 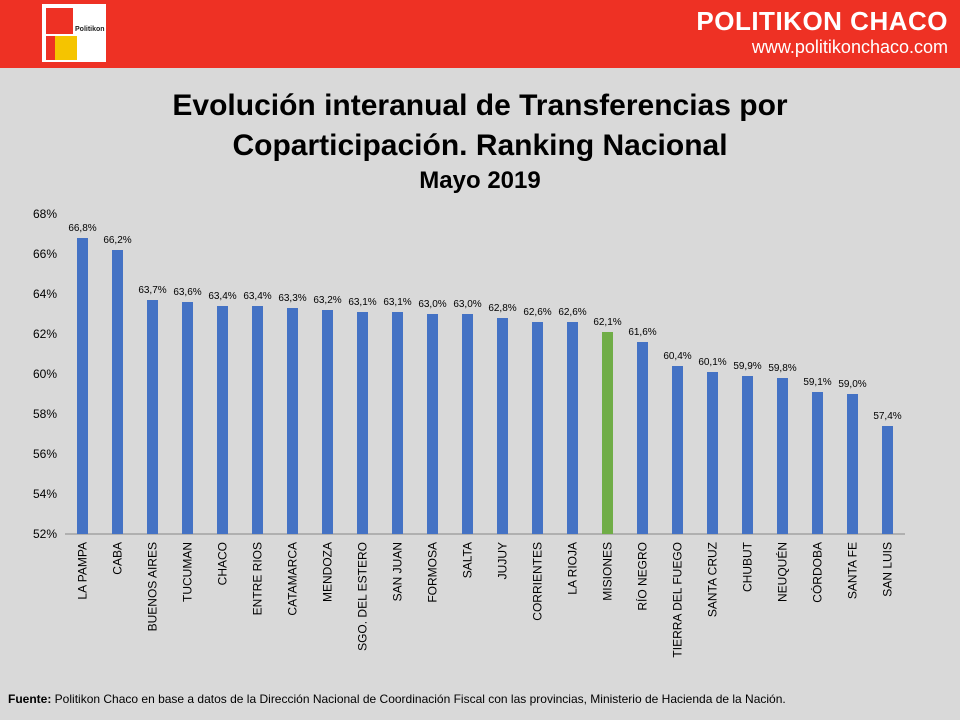 I want to click on brand-url: www.politikonchaco.com, so click(x=849, y=47).